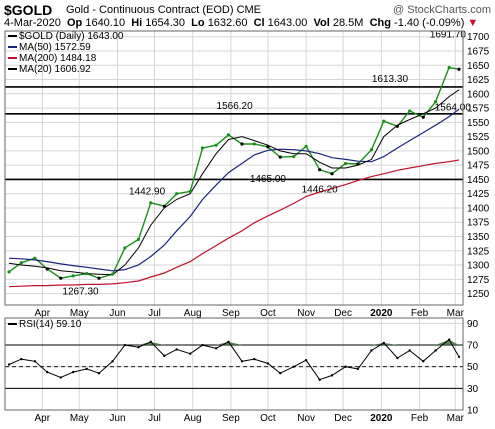  I want to click on price-ytick-label: 1475, so click(478, 166).